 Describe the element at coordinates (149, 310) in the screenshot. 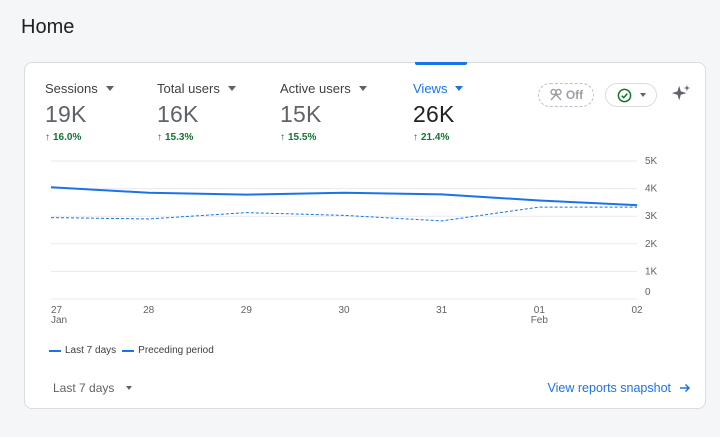

I see `x-tick-label: 28` at that location.